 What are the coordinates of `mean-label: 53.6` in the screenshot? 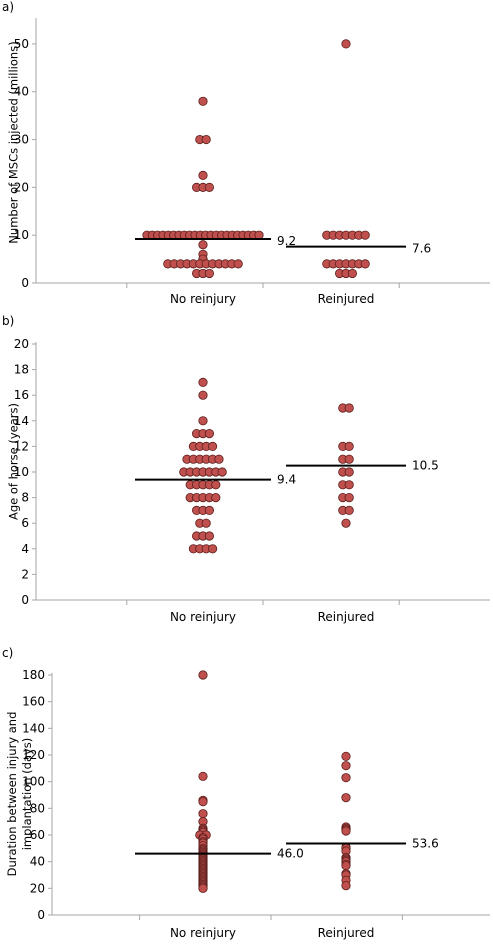 It's located at (425, 844).